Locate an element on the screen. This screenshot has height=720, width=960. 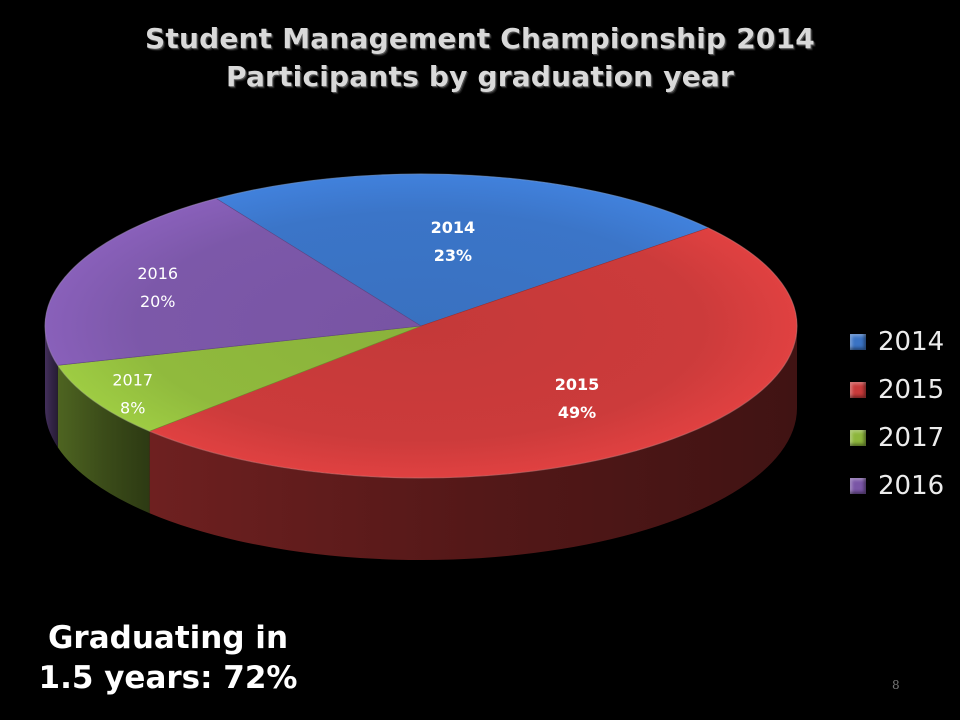
data-label-percent-2016: 20% is located at coordinates (158, 301).